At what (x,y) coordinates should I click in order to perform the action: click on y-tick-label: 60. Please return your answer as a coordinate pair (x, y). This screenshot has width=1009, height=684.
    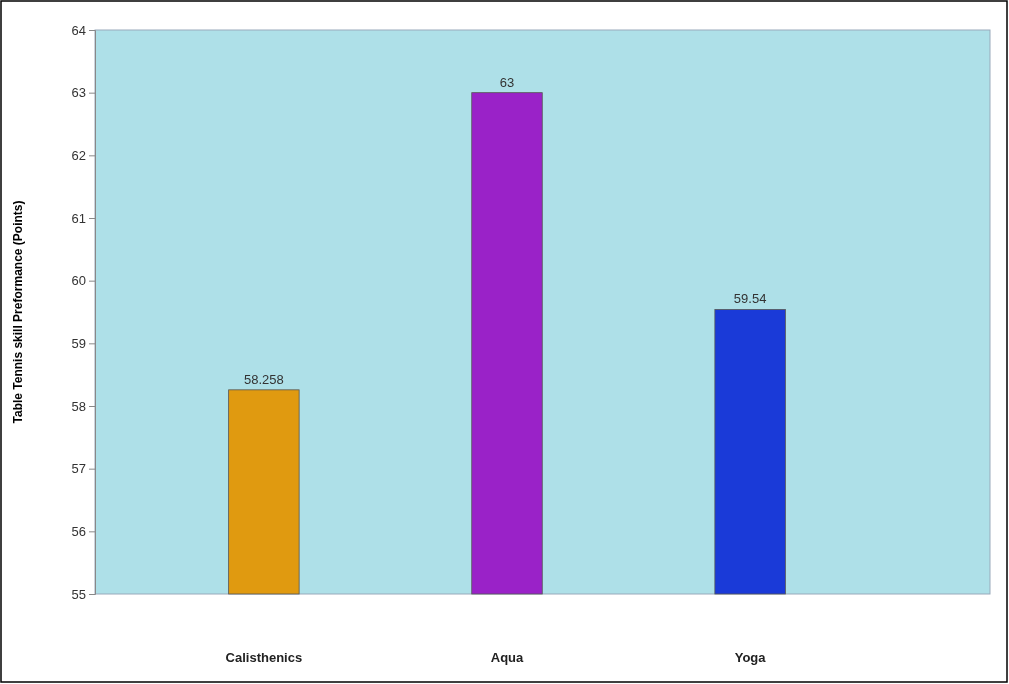
    Looking at the image, I should click on (78, 281).